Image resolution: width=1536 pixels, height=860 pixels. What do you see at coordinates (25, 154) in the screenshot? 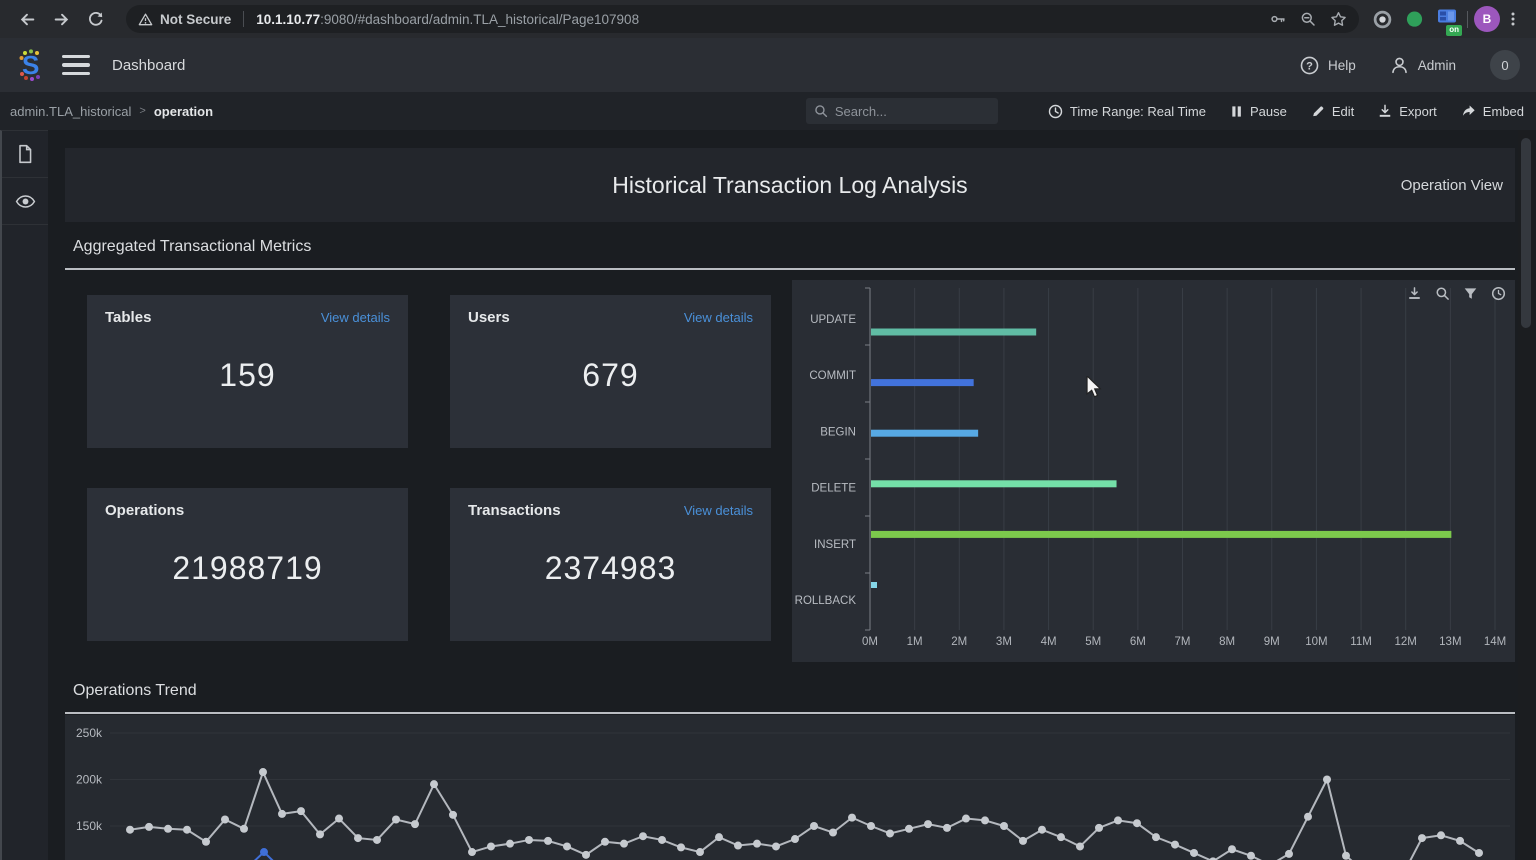
I see `rail-pages-button` at bounding box center [25, 154].